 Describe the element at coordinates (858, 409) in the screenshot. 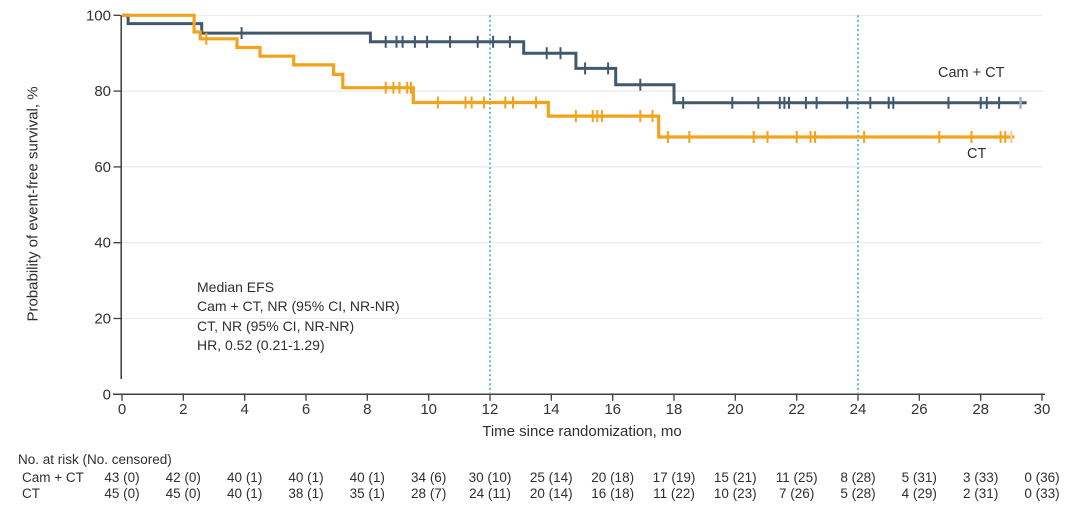

I see `x-tick-label-24: 24` at that location.